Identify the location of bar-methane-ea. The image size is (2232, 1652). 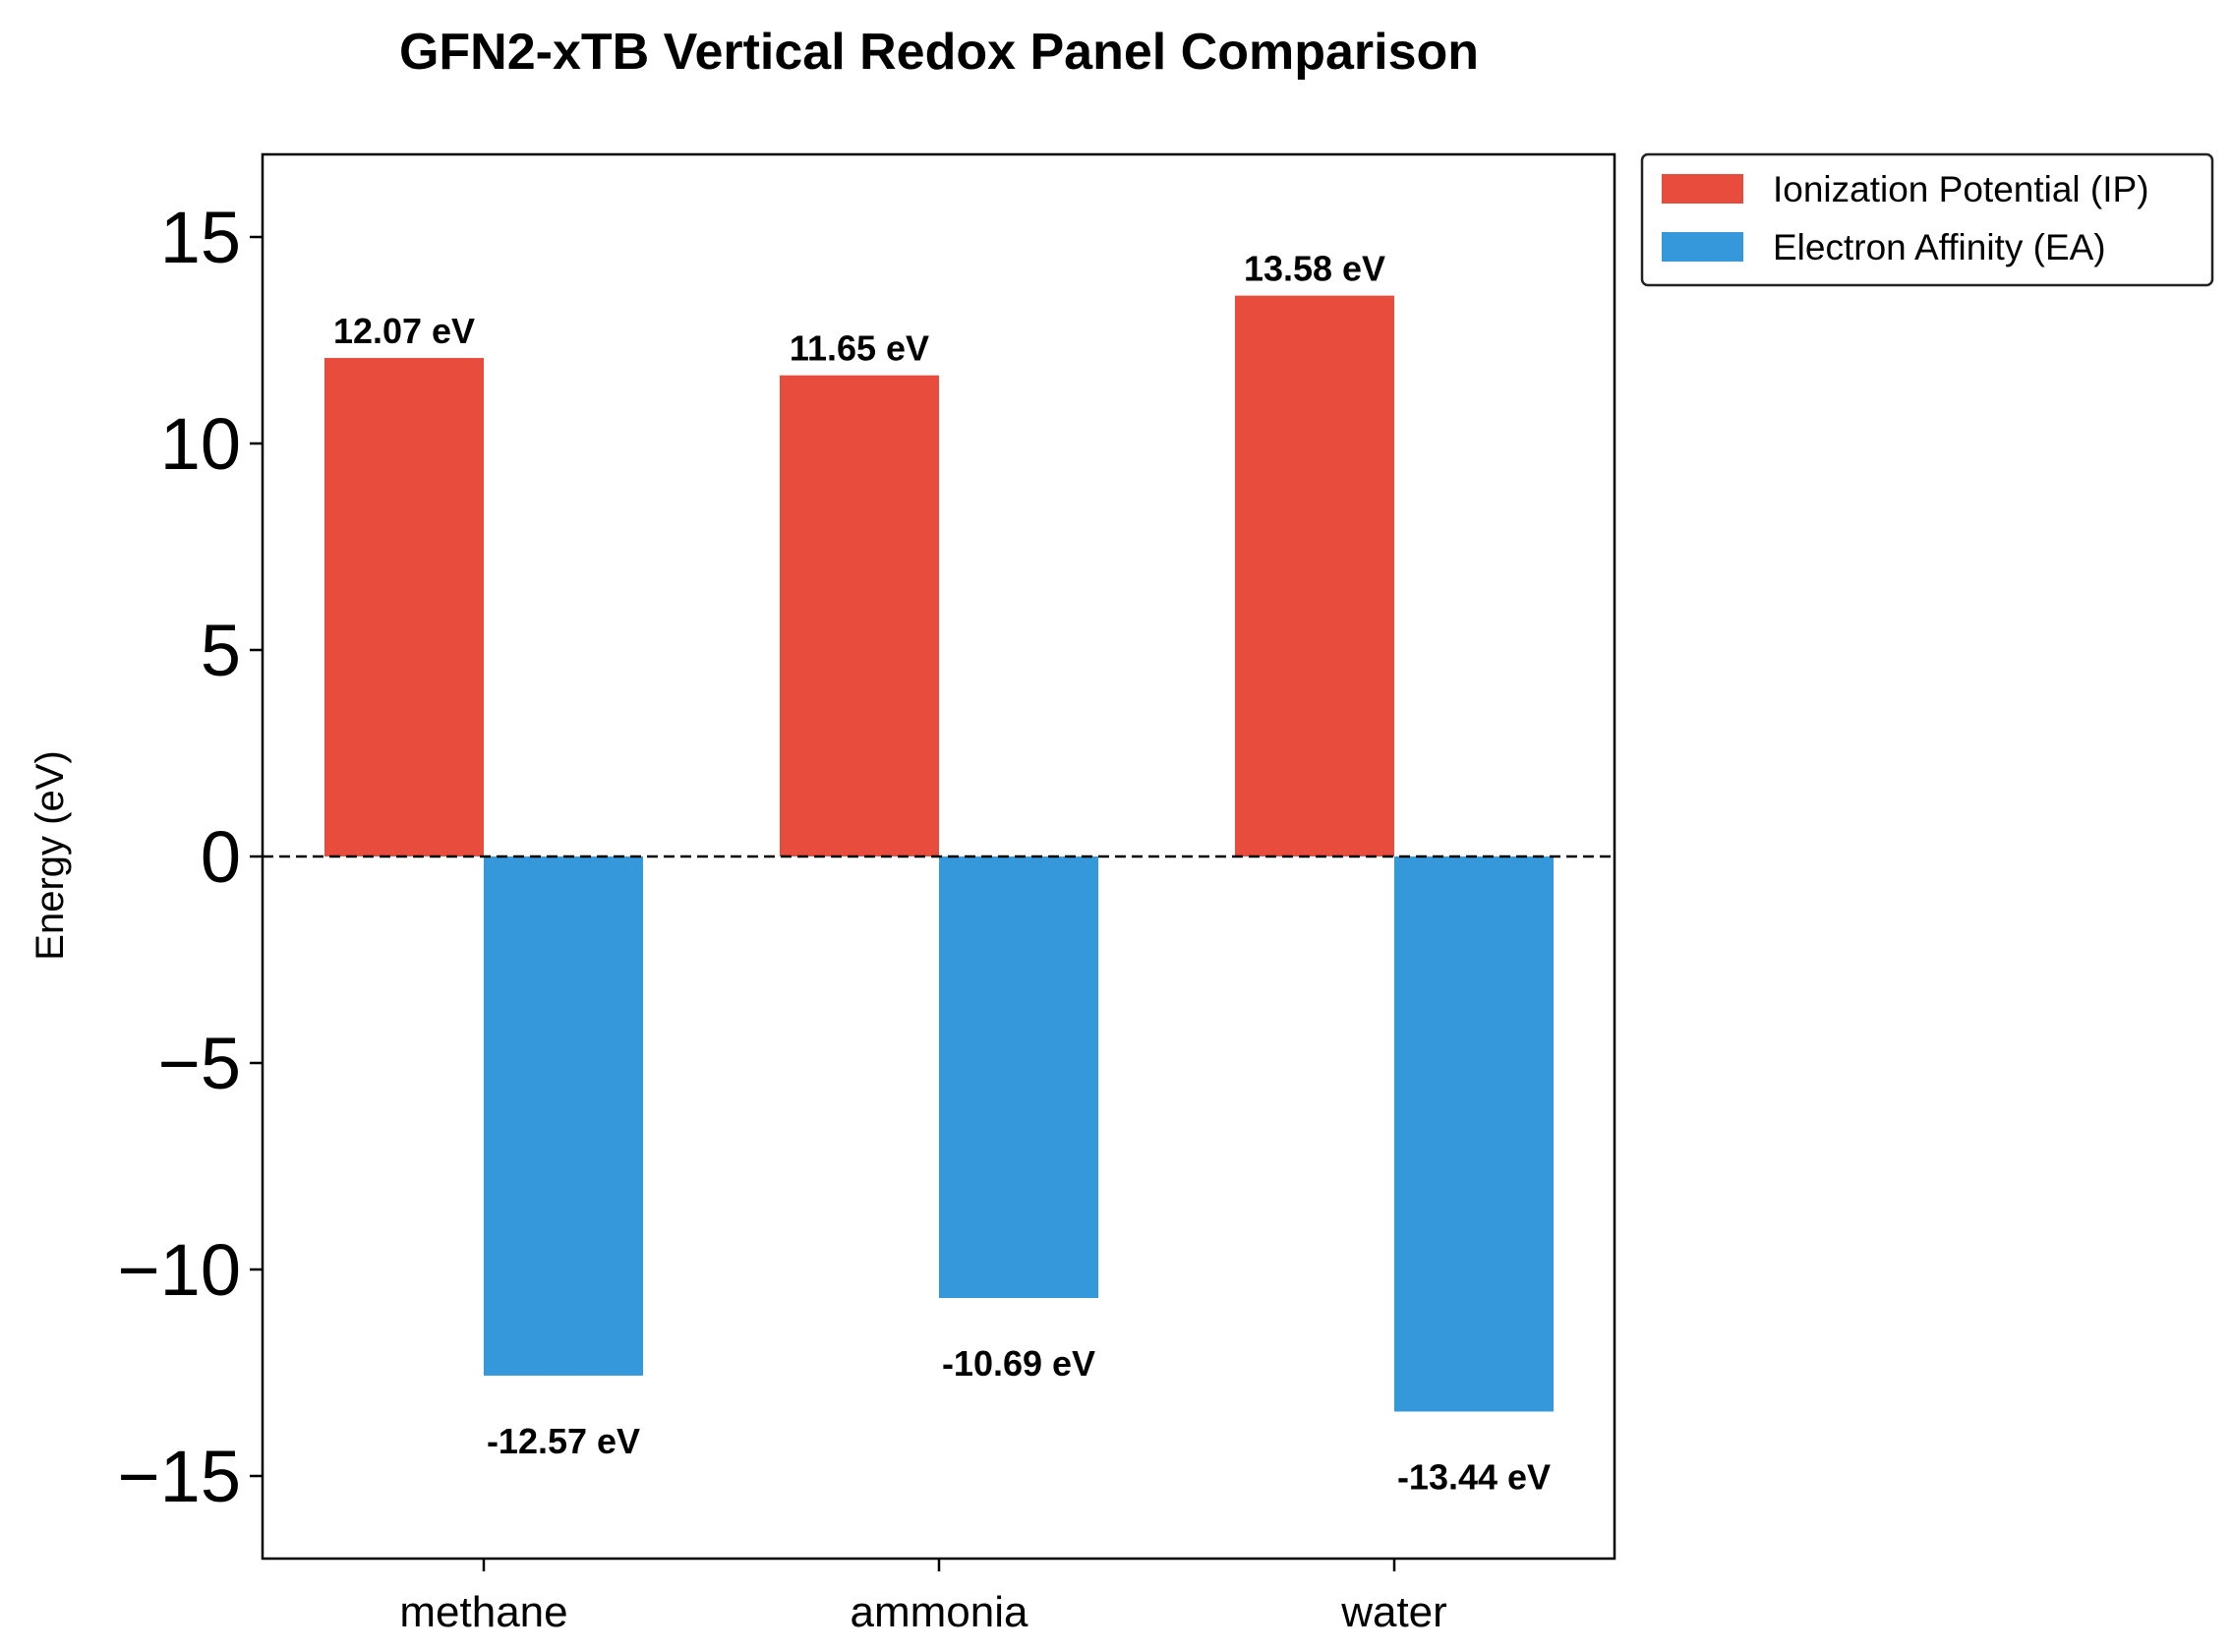
(563, 1116).